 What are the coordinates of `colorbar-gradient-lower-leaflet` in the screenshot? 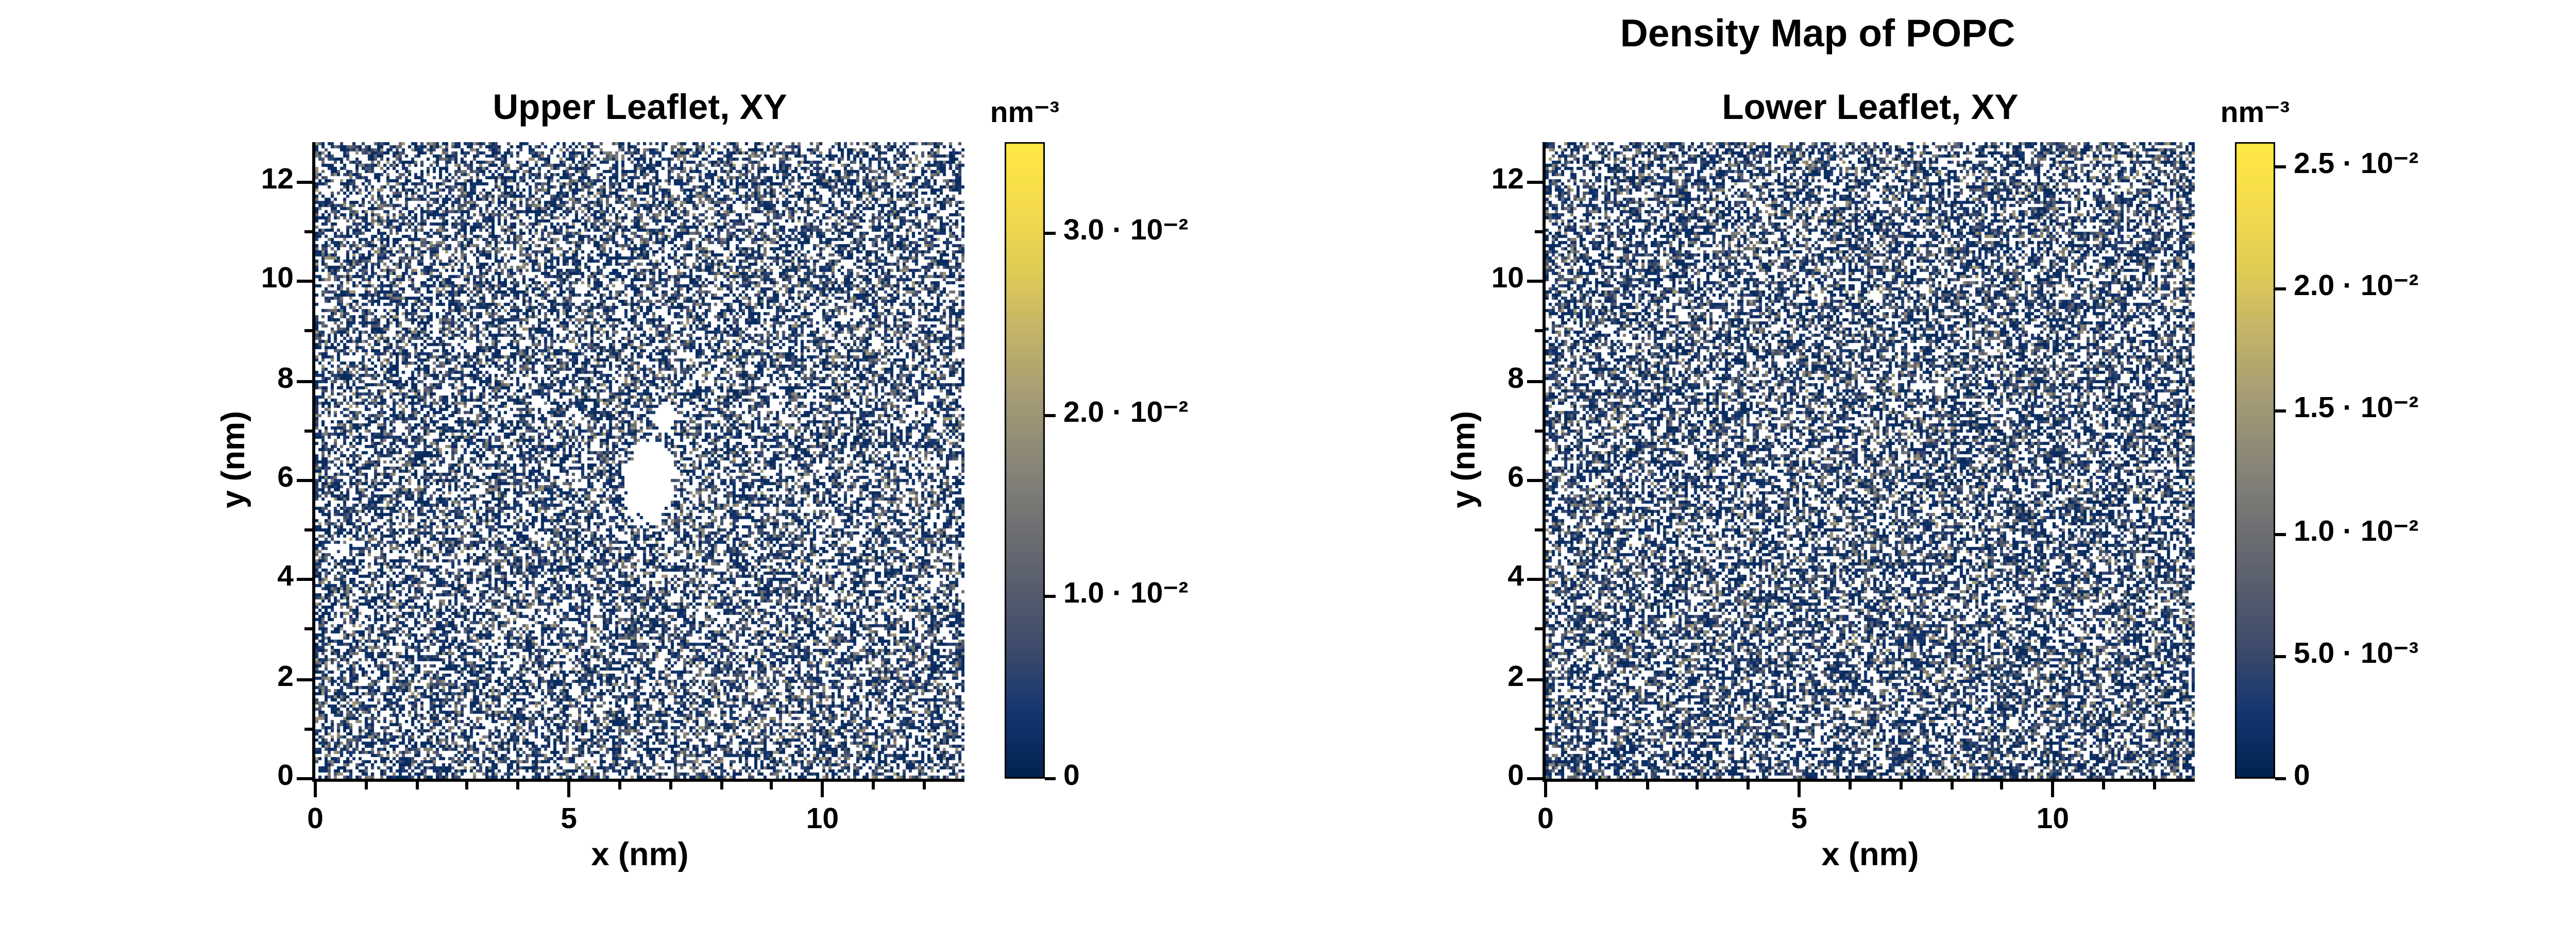 It's located at (2255, 460).